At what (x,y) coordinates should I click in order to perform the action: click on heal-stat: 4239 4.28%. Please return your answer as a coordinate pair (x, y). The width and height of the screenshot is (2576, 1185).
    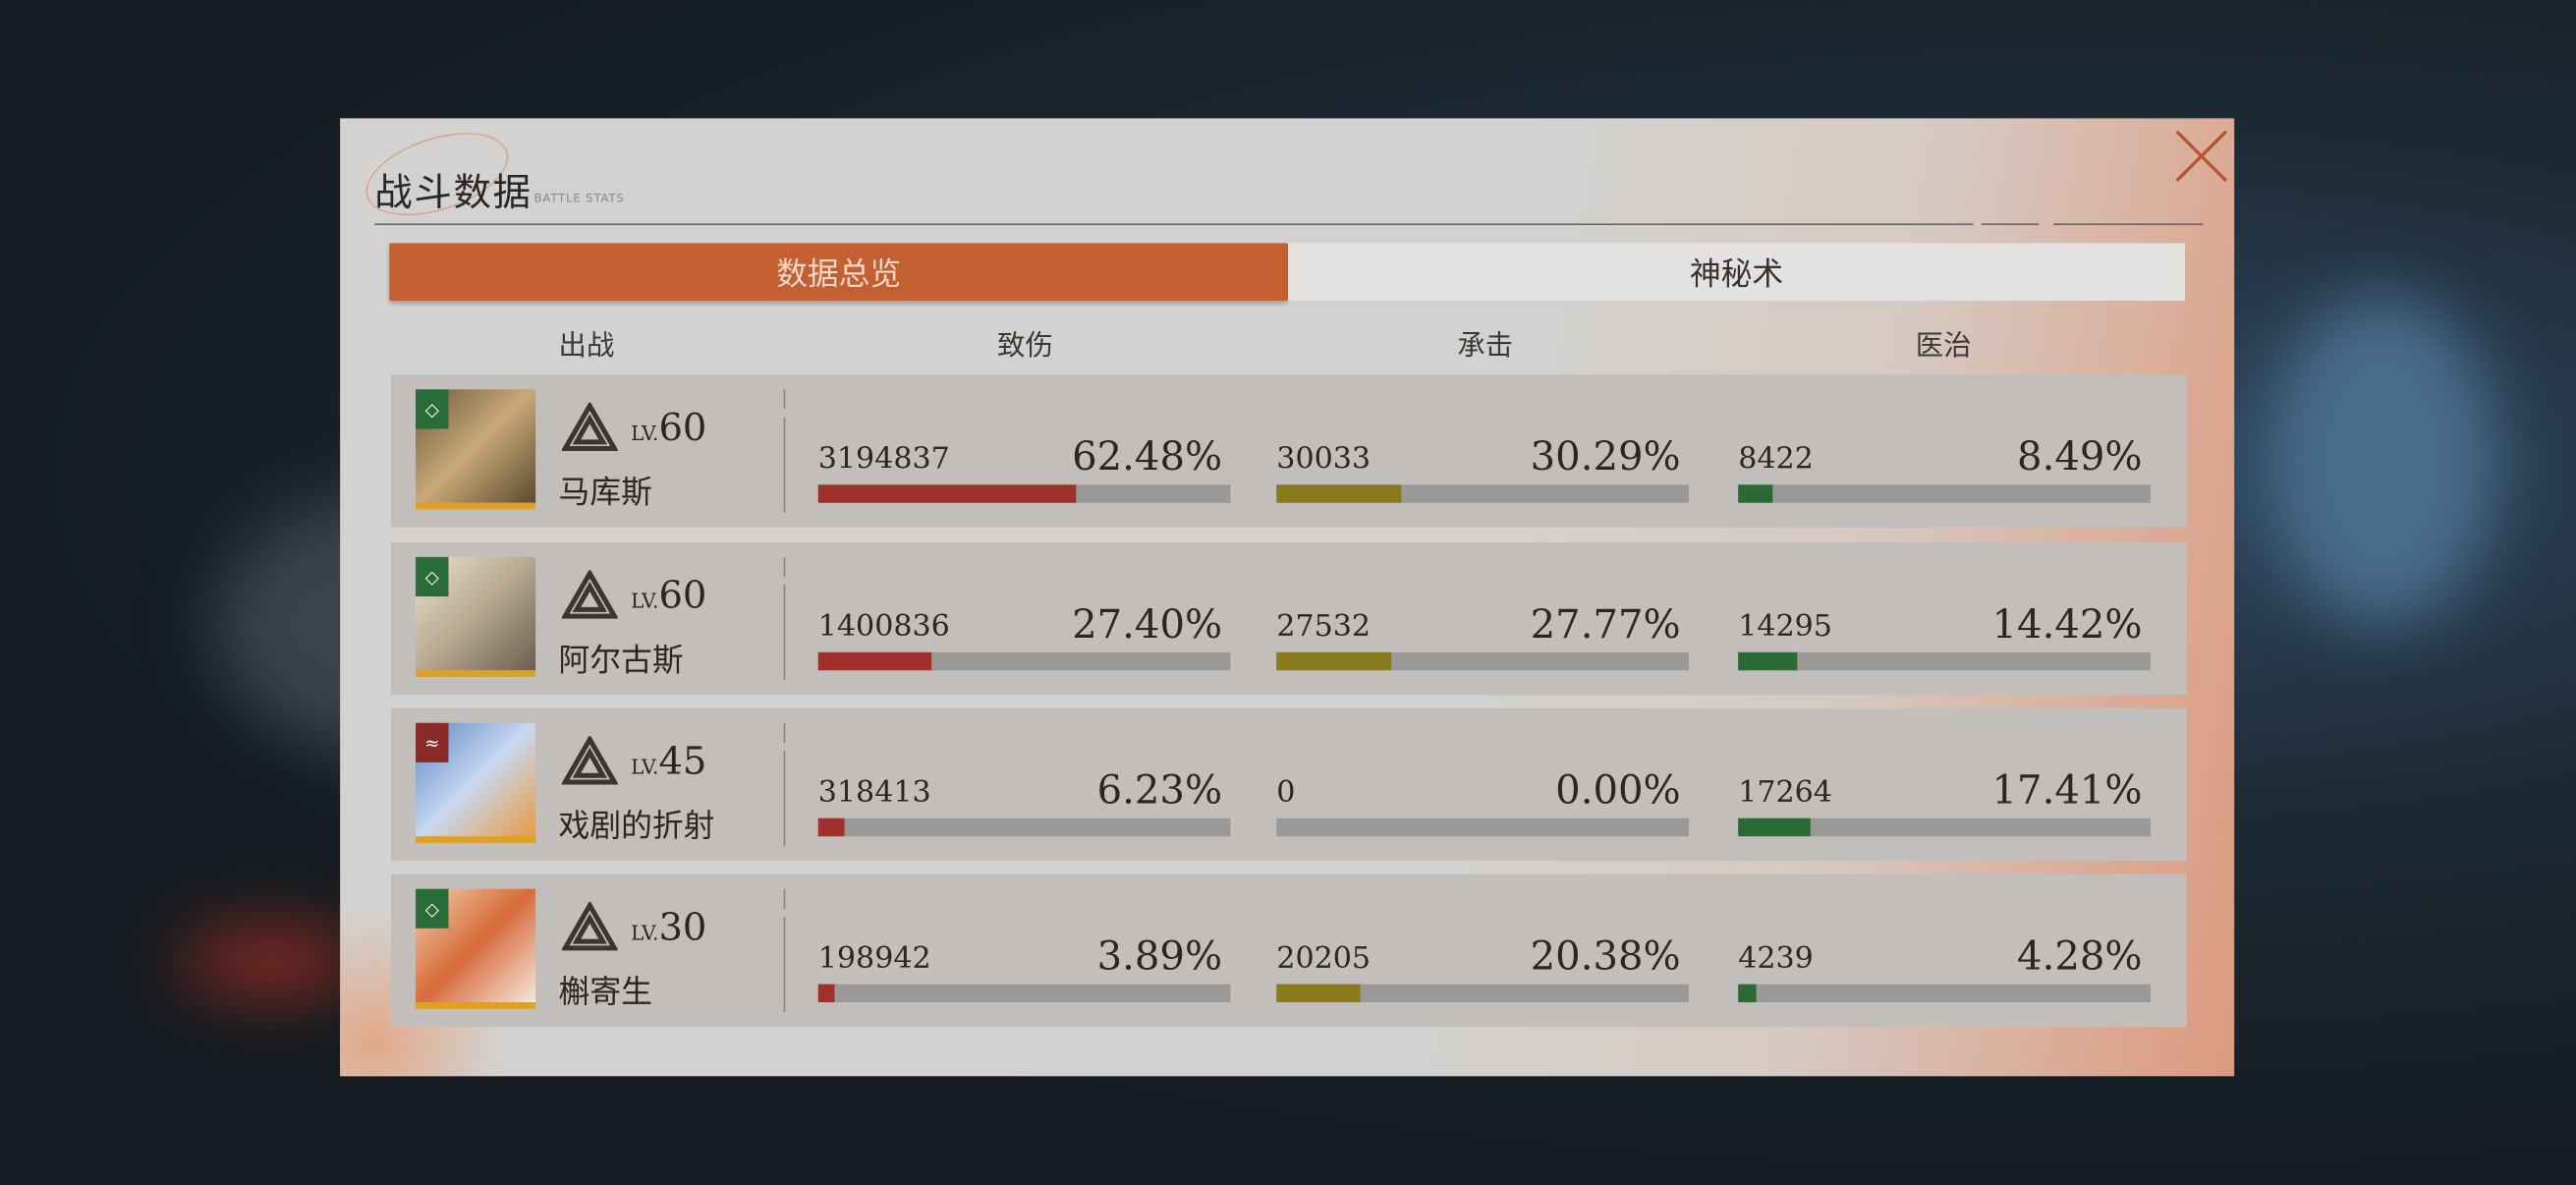
    Looking at the image, I should click on (1944, 970).